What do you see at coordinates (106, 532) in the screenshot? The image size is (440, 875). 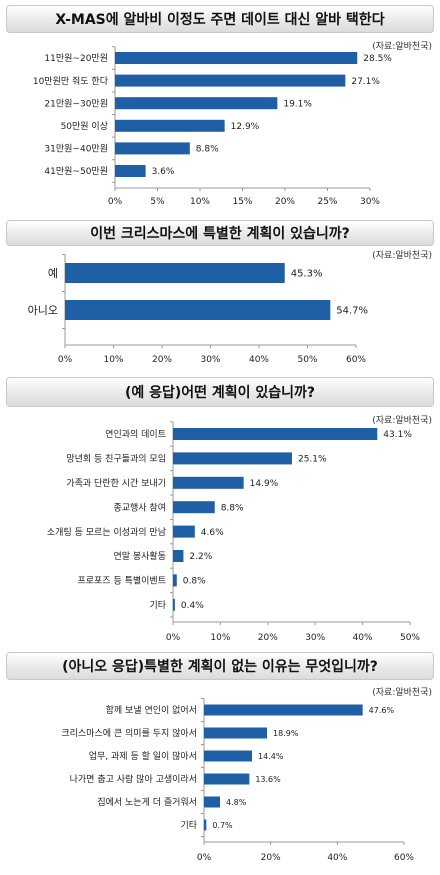 I see `category-label: 소개팅 등 모르는 이성과의 만남` at bounding box center [106, 532].